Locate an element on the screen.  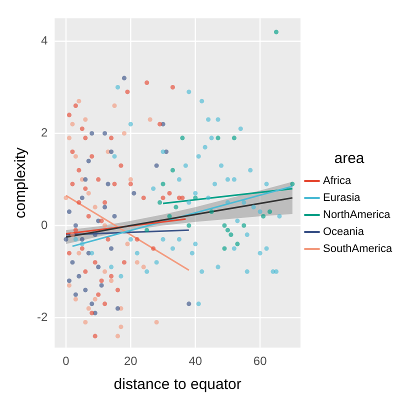
y-tick-label: 0 is located at coordinates (44, 225).